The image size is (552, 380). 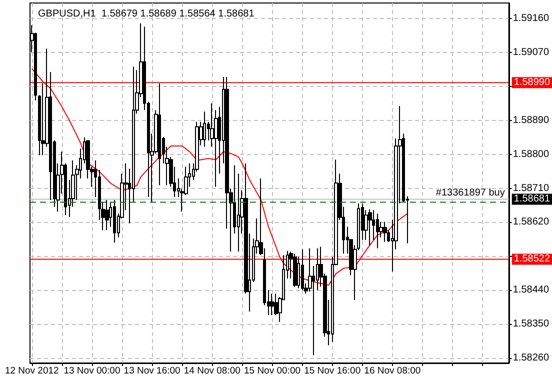 What do you see at coordinates (152, 371) in the screenshot?
I see `x-tick-label: 13 Nov 16:00` at bounding box center [152, 371].